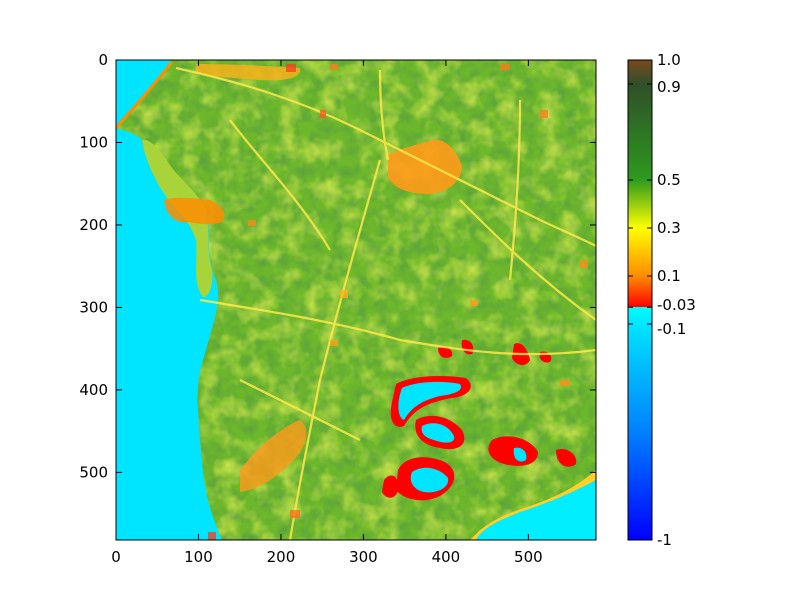 This screenshot has width=800, height=604. What do you see at coordinates (103, 60) in the screenshot?
I see `y-tick-label: 0` at bounding box center [103, 60].